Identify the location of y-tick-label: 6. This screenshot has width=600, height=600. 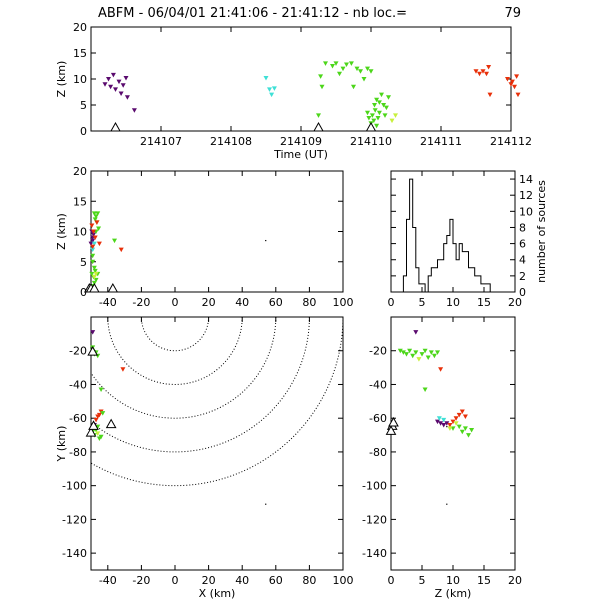
(522, 244).